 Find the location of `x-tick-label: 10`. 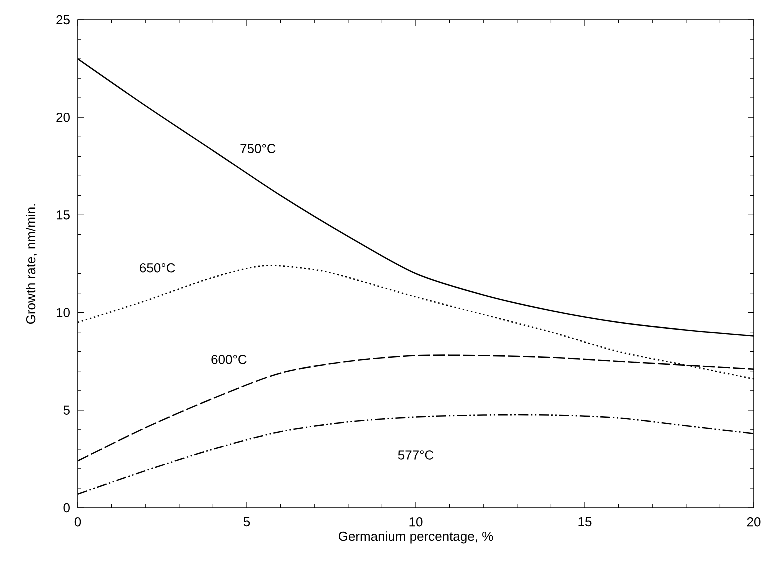

x-tick-label: 10 is located at coordinates (416, 522).